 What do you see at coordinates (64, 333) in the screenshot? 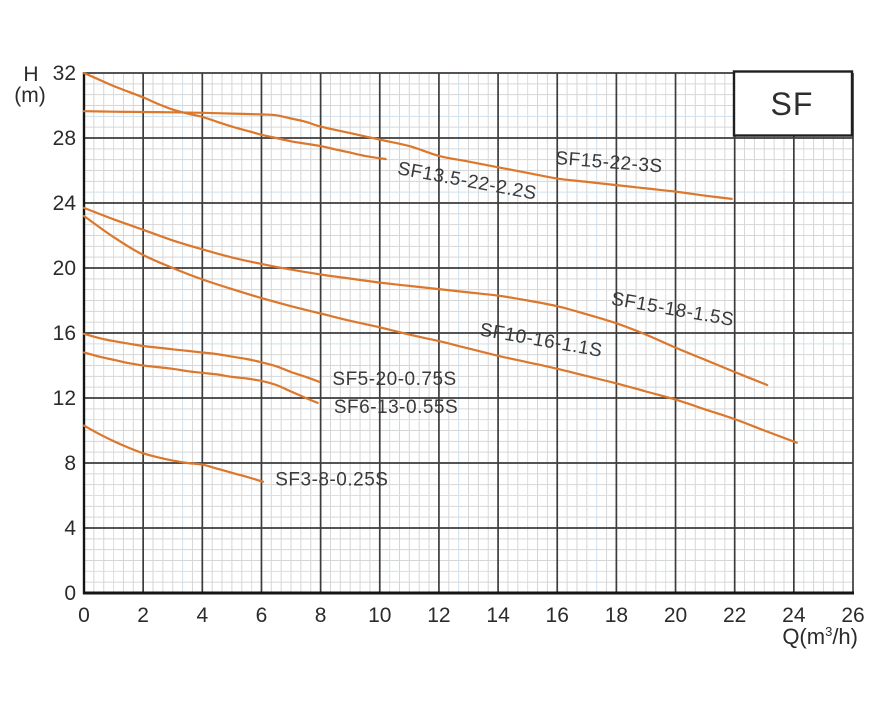
I see `y-tick-label-16: 16` at bounding box center [64, 333].